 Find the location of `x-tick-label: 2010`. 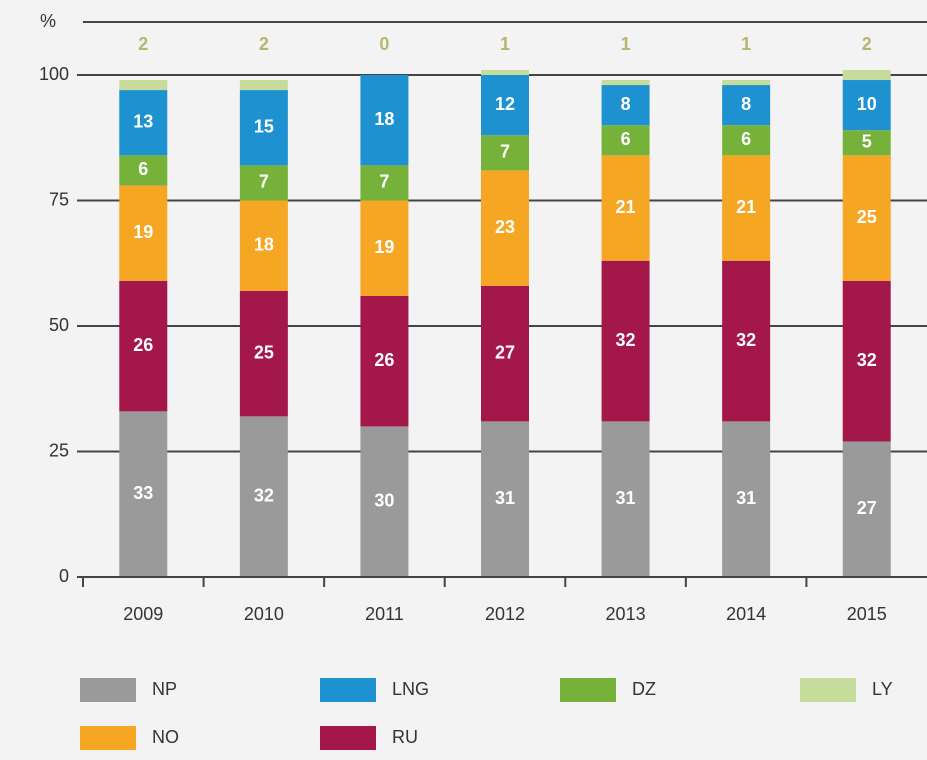

x-tick-label: 2010 is located at coordinates (264, 614).